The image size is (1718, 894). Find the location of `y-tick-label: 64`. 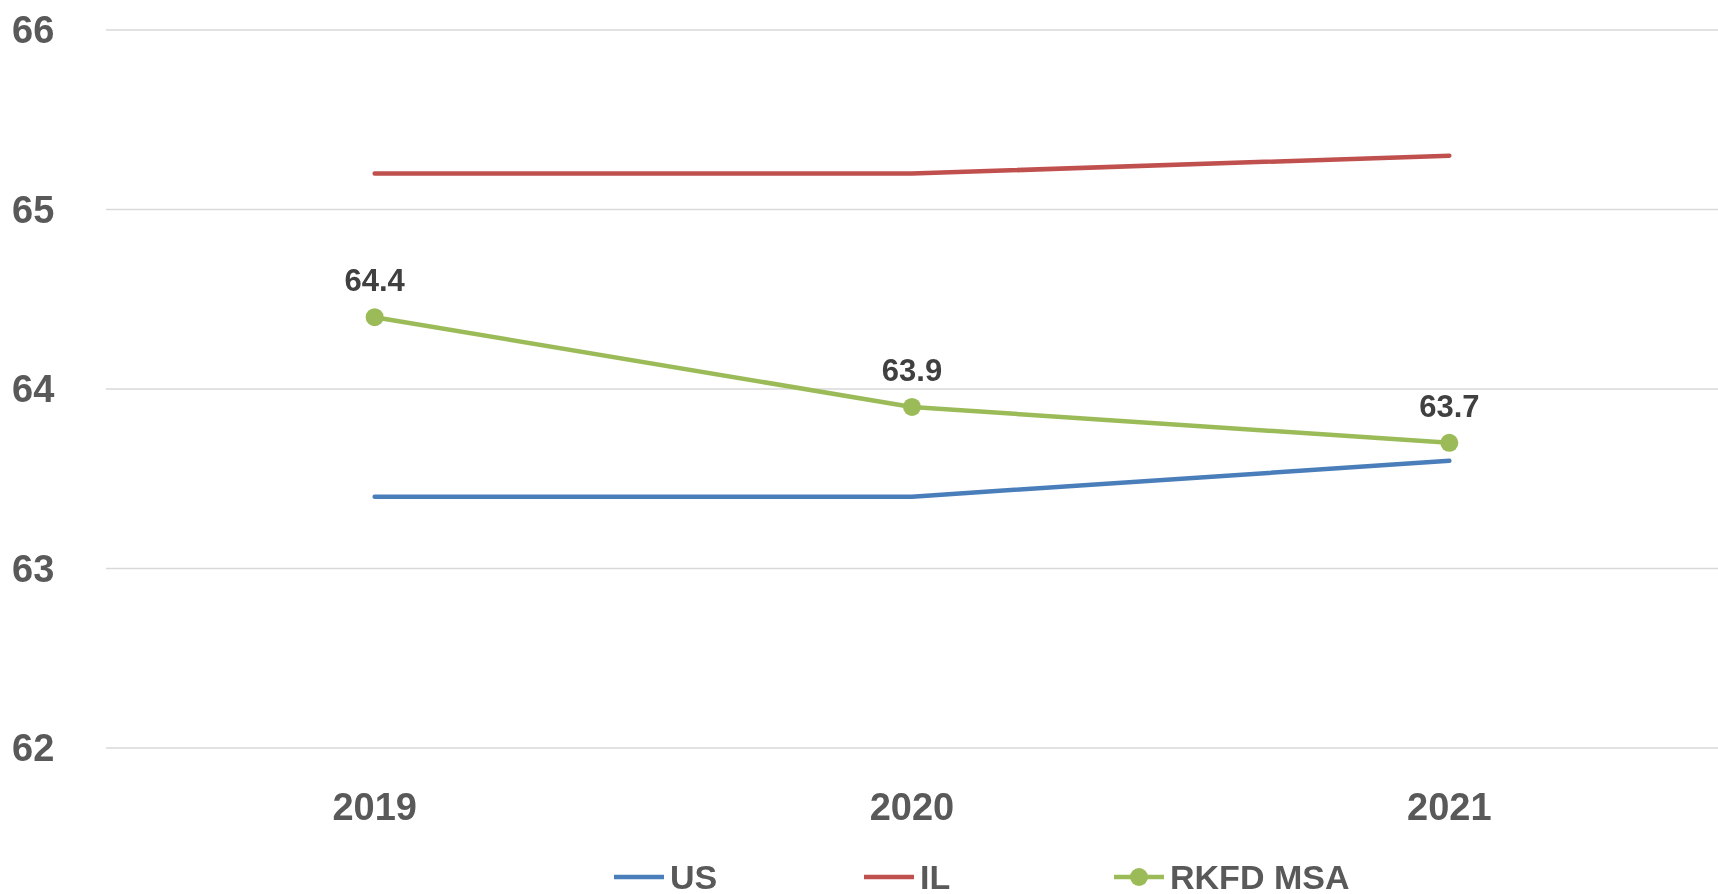

y-tick-label: 64 is located at coordinates (33, 389).